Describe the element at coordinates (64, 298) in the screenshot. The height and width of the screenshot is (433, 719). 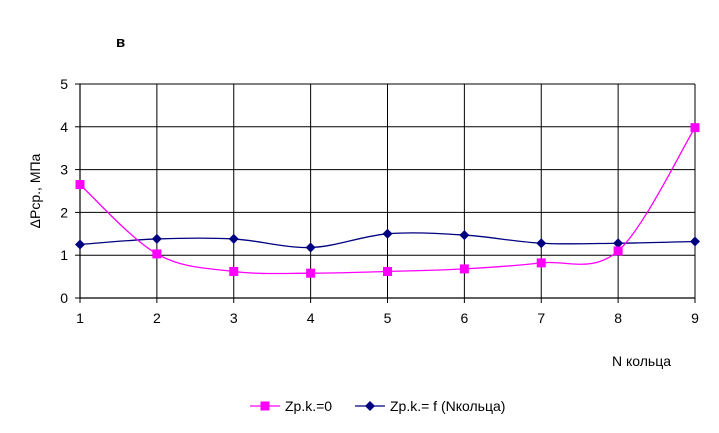
I see `y-tick-label: 0` at that location.